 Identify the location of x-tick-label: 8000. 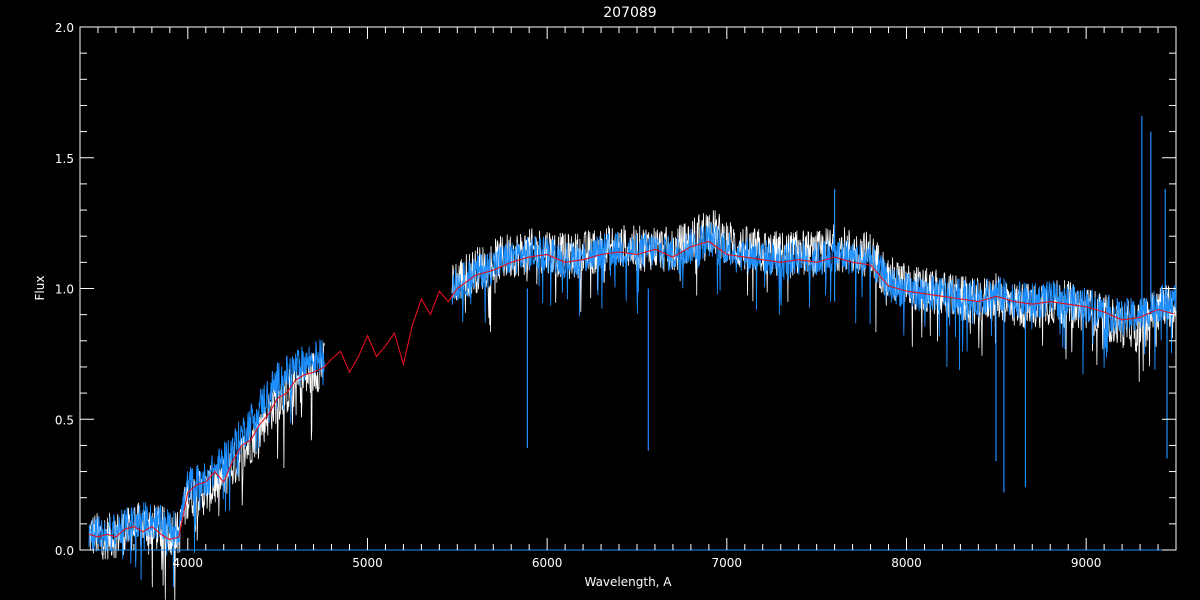
(906, 563).